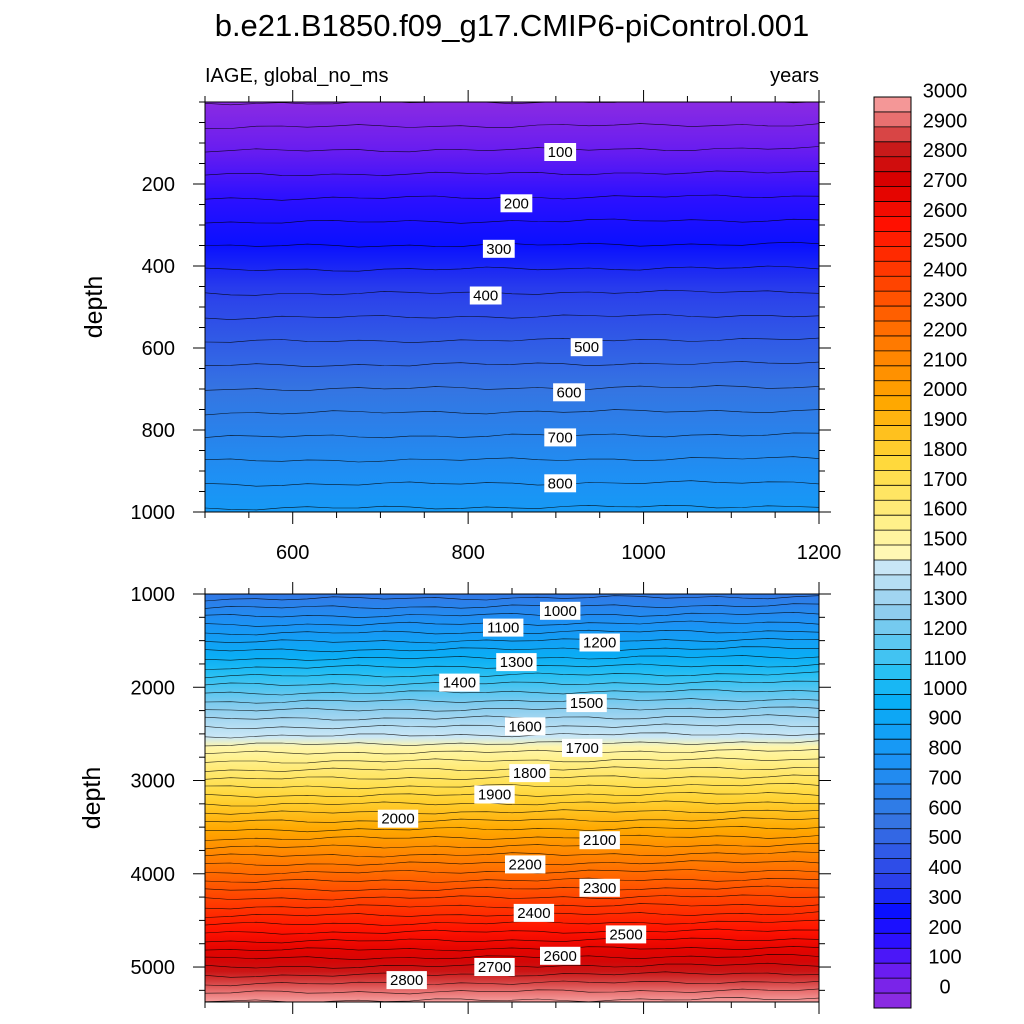 Image resolution: width=1024 pixels, height=1024 pixels. What do you see at coordinates (945, 540) in the screenshot?
I see `colorbar-label: 1500` at bounding box center [945, 540].